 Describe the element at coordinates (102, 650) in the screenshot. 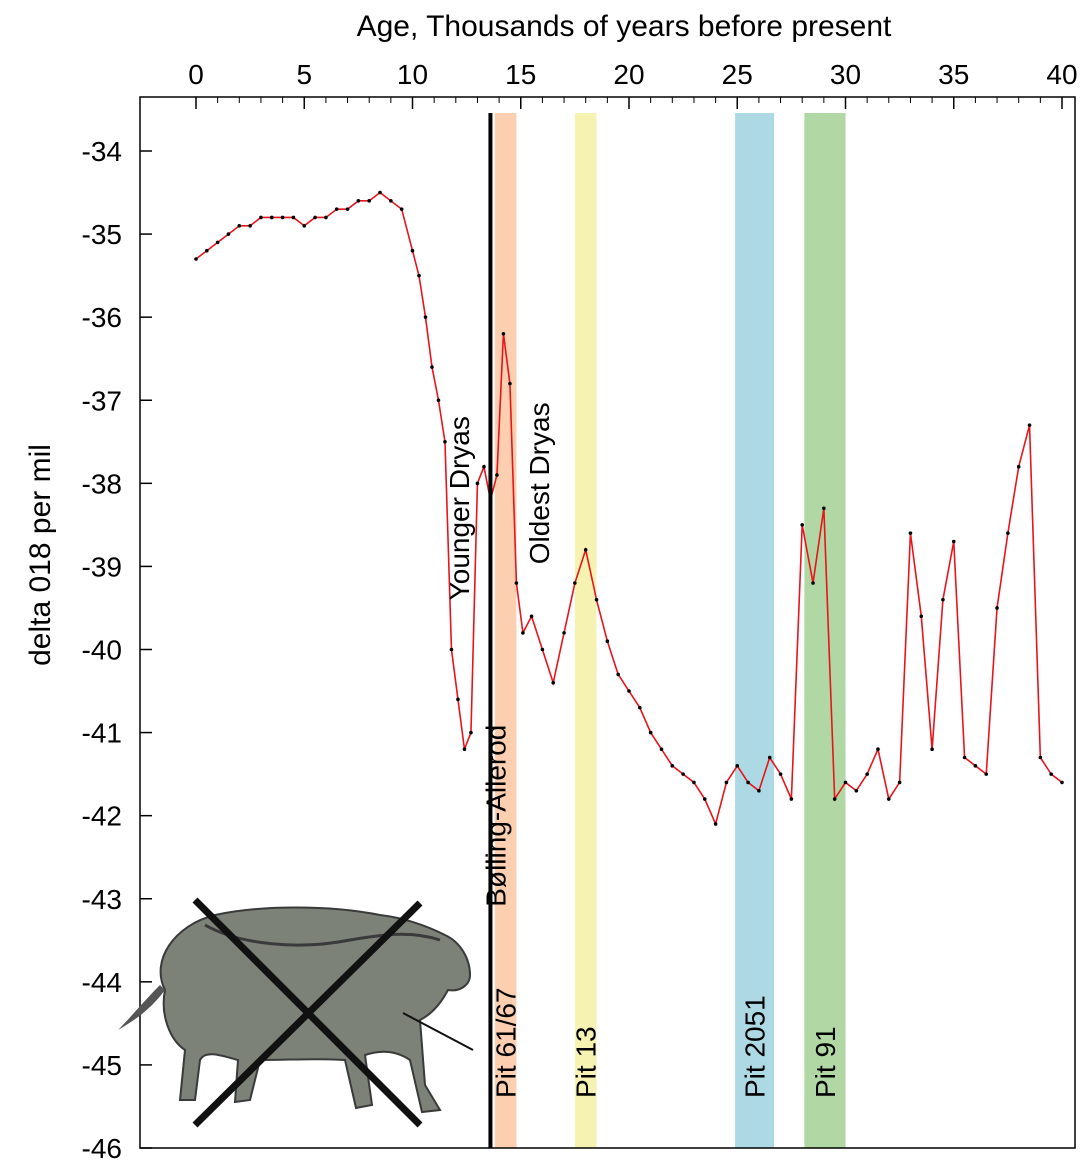

I see `y-tick-label-6: -40` at that location.